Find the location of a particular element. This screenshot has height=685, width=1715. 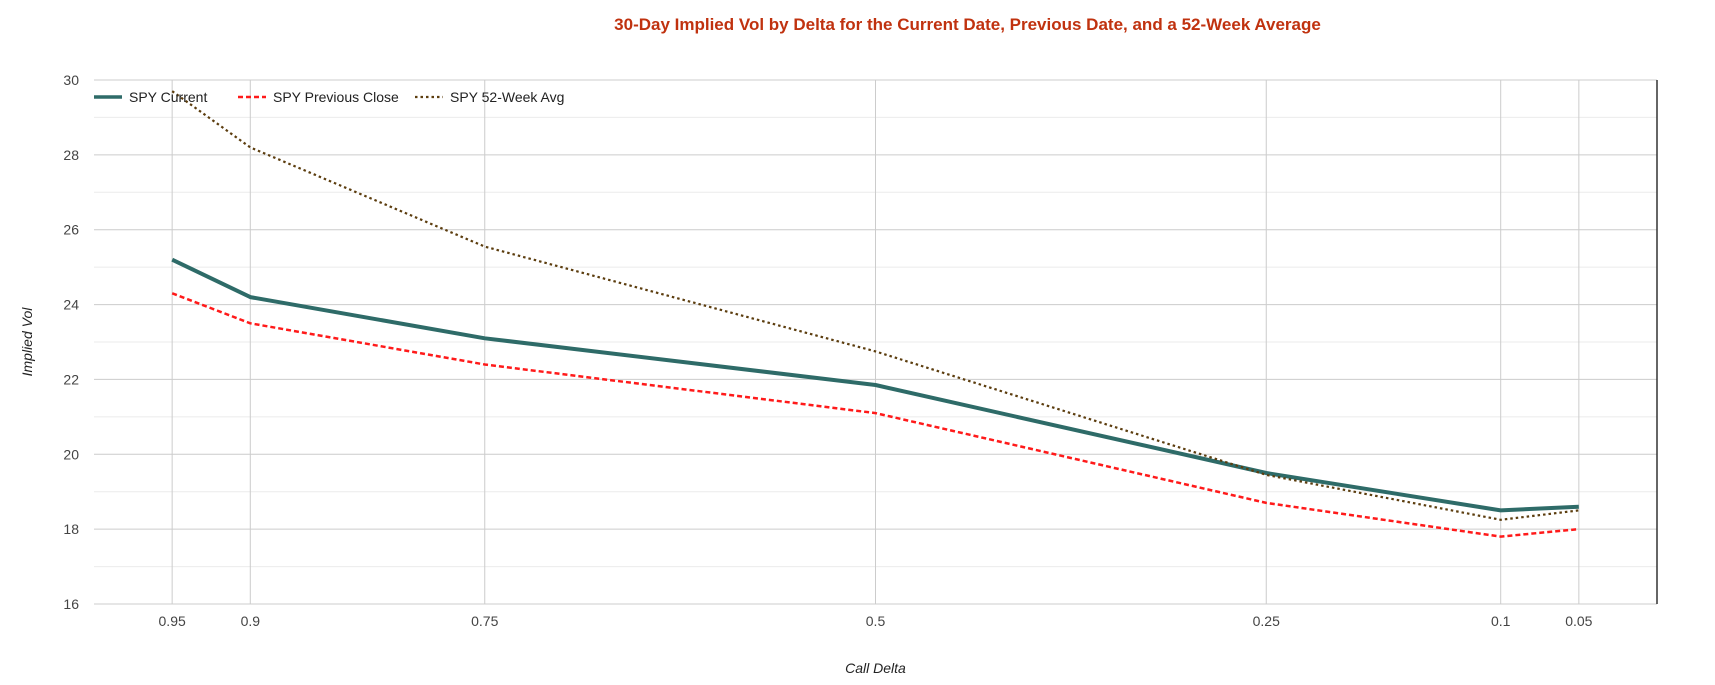

y-tick-label: 18 is located at coordinates (71, 529).